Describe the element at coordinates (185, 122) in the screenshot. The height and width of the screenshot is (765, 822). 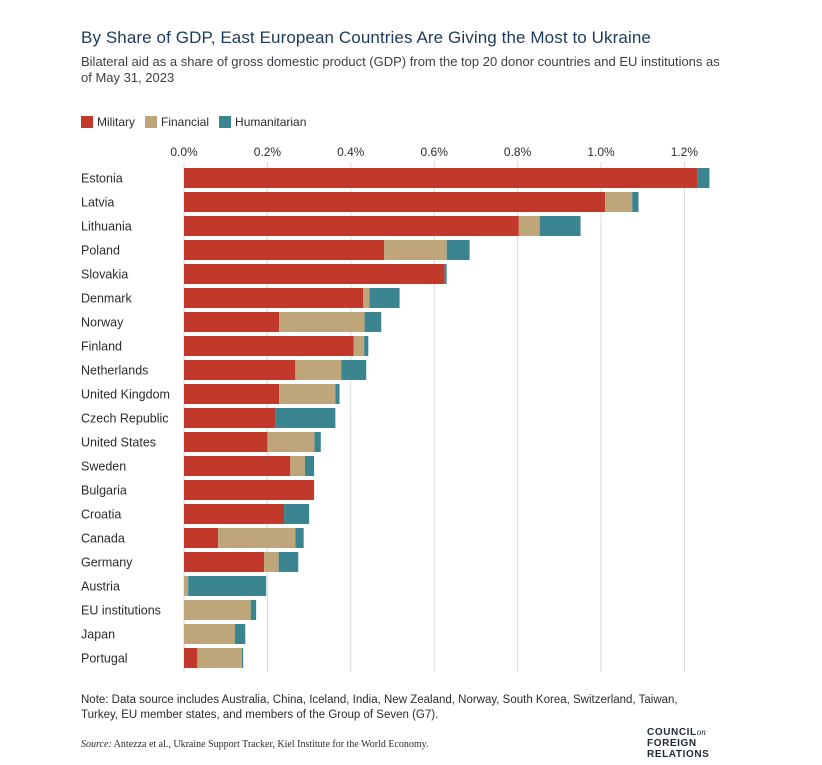
I see `legend-label-financial: Financial` at that location.